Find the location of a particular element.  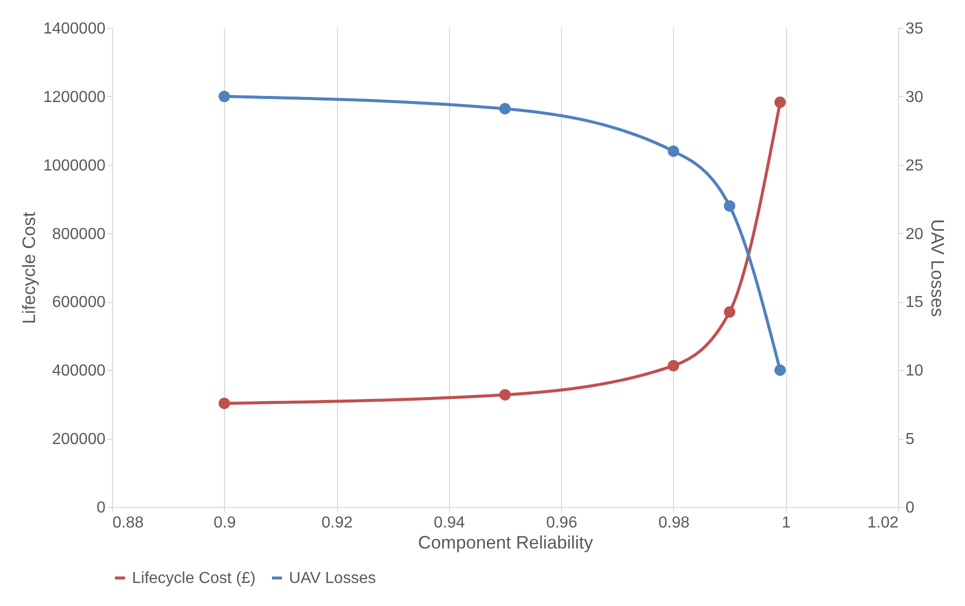

y-tick-label: 1200000 is located at coordinates (74, 97).